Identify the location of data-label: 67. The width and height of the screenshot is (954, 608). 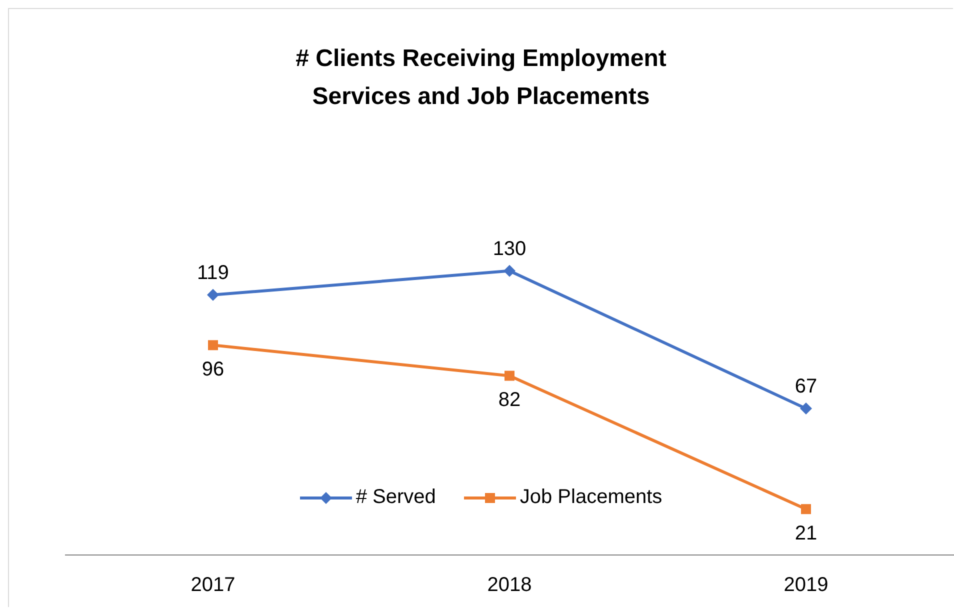
(806, 387).